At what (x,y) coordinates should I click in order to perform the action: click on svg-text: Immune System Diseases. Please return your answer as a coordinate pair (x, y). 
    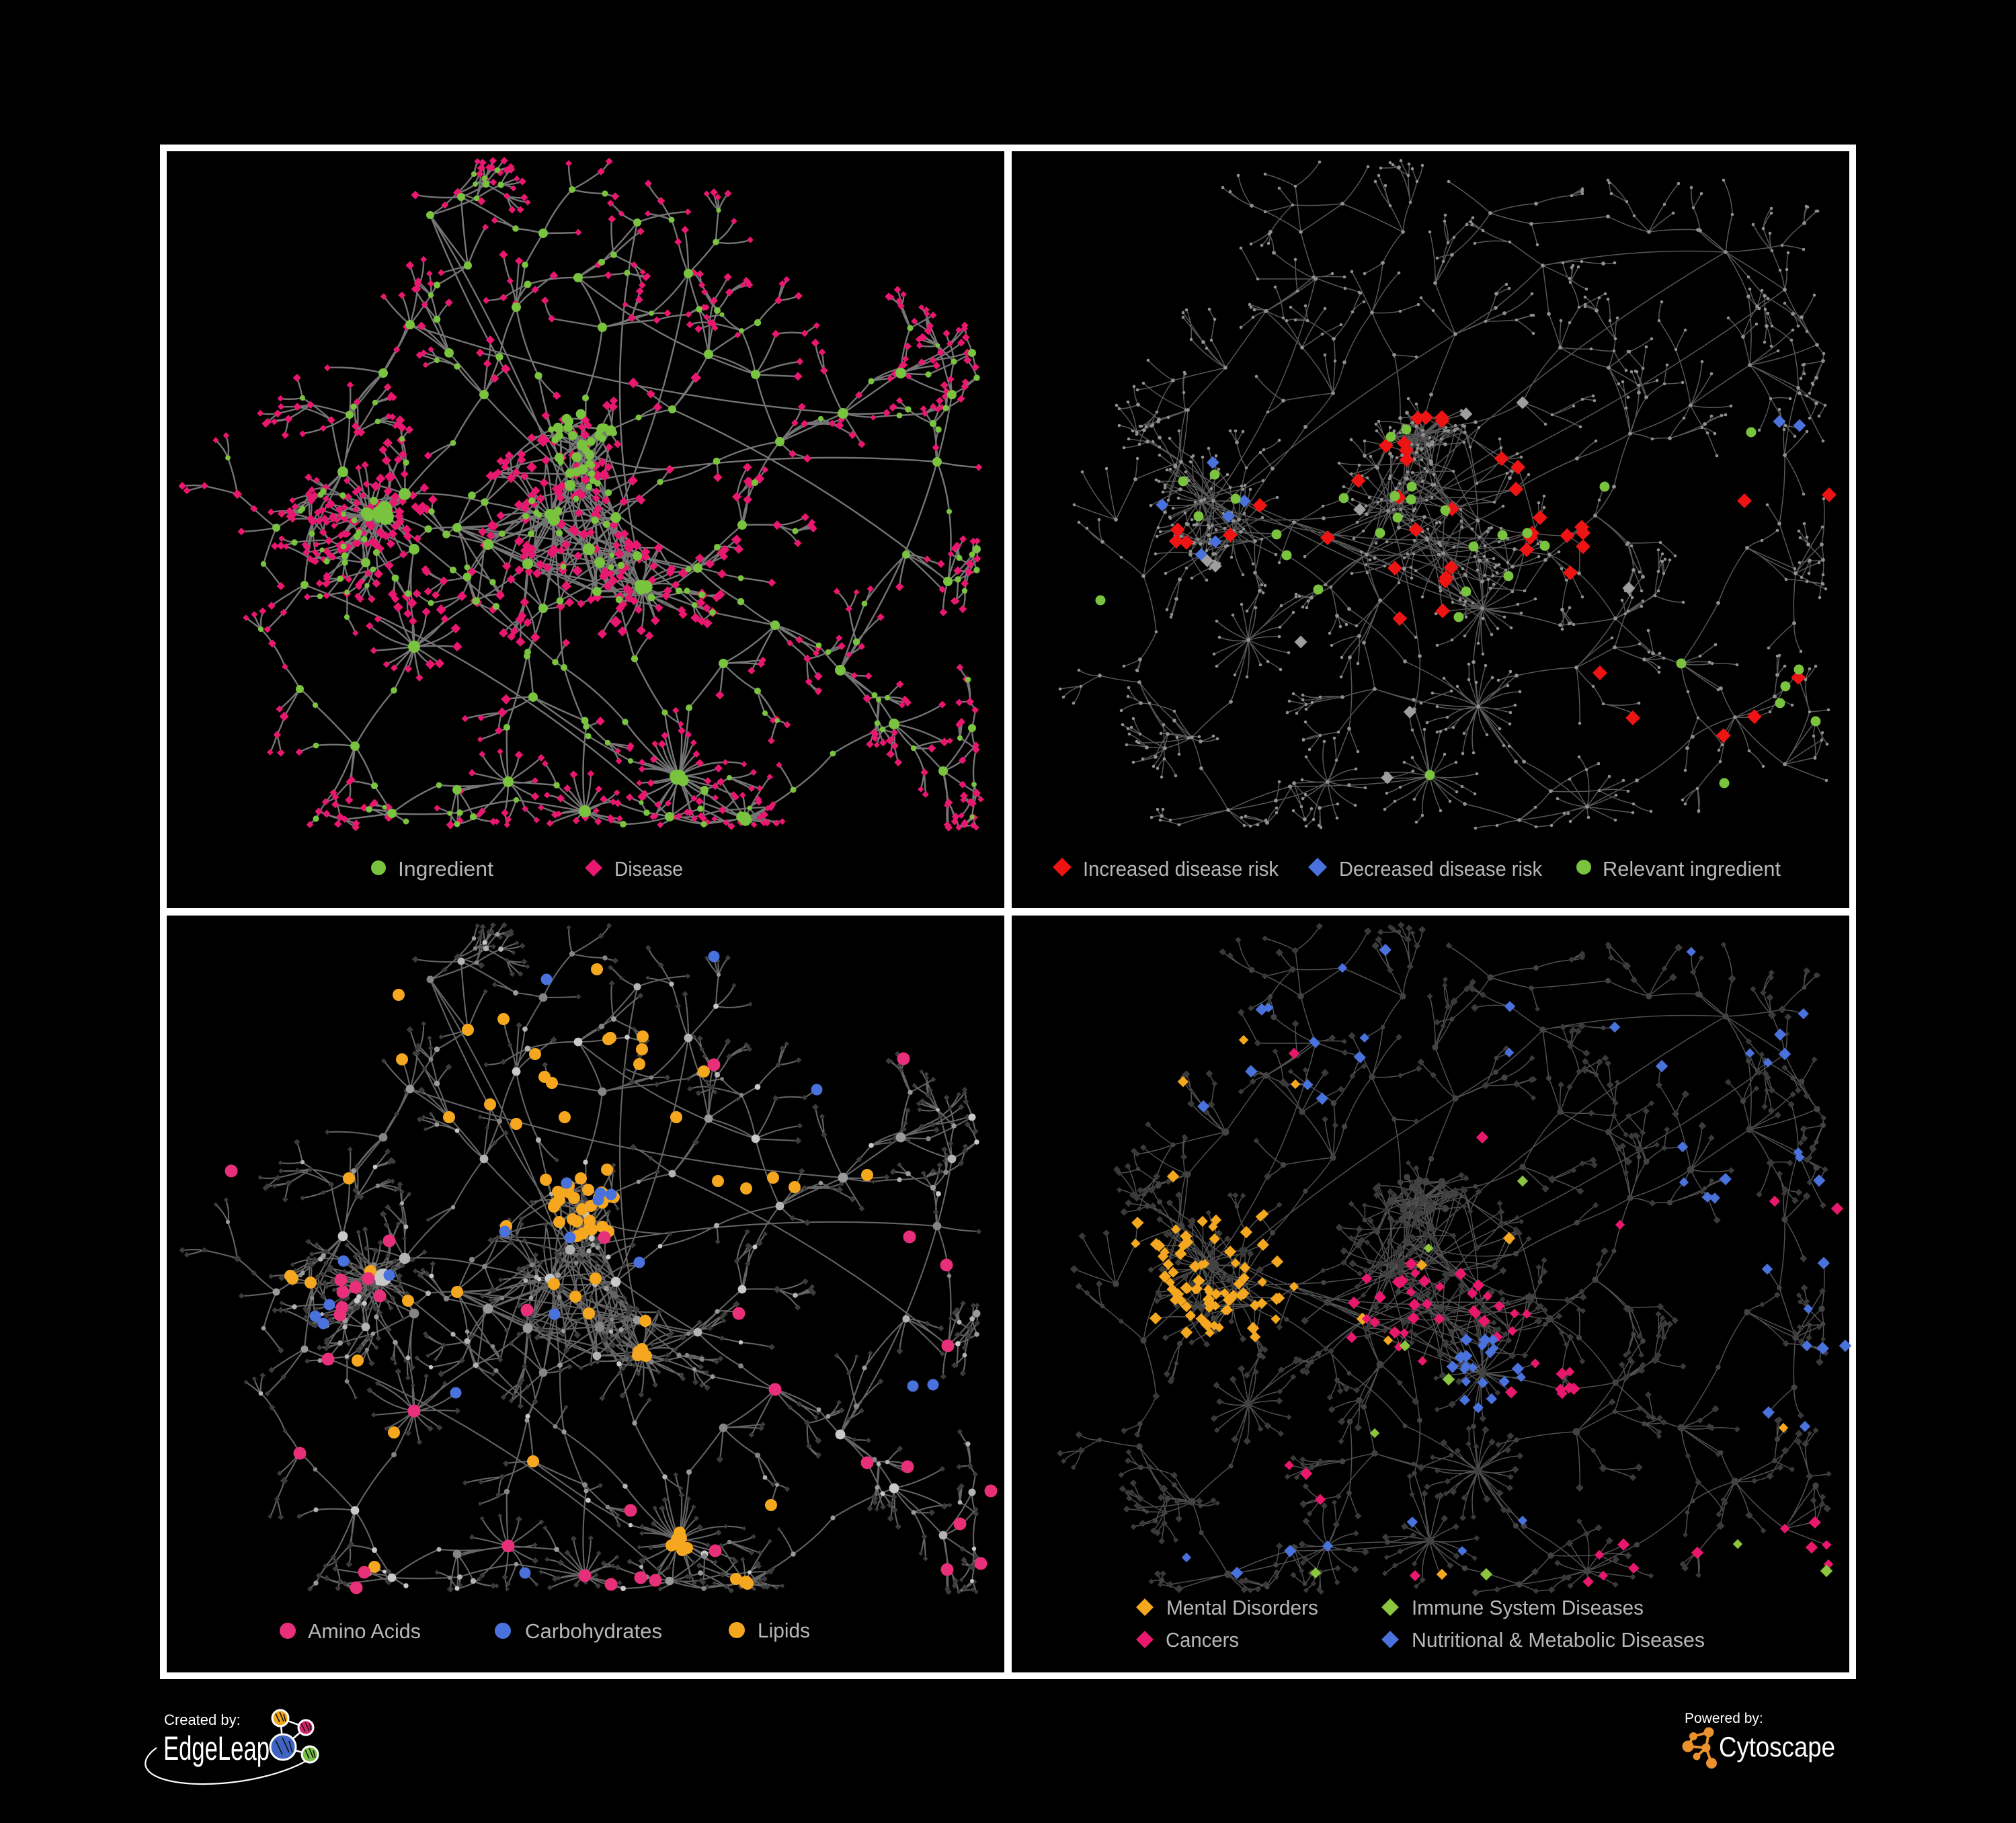
    Looking at the image, I should click on (1528, 1607).